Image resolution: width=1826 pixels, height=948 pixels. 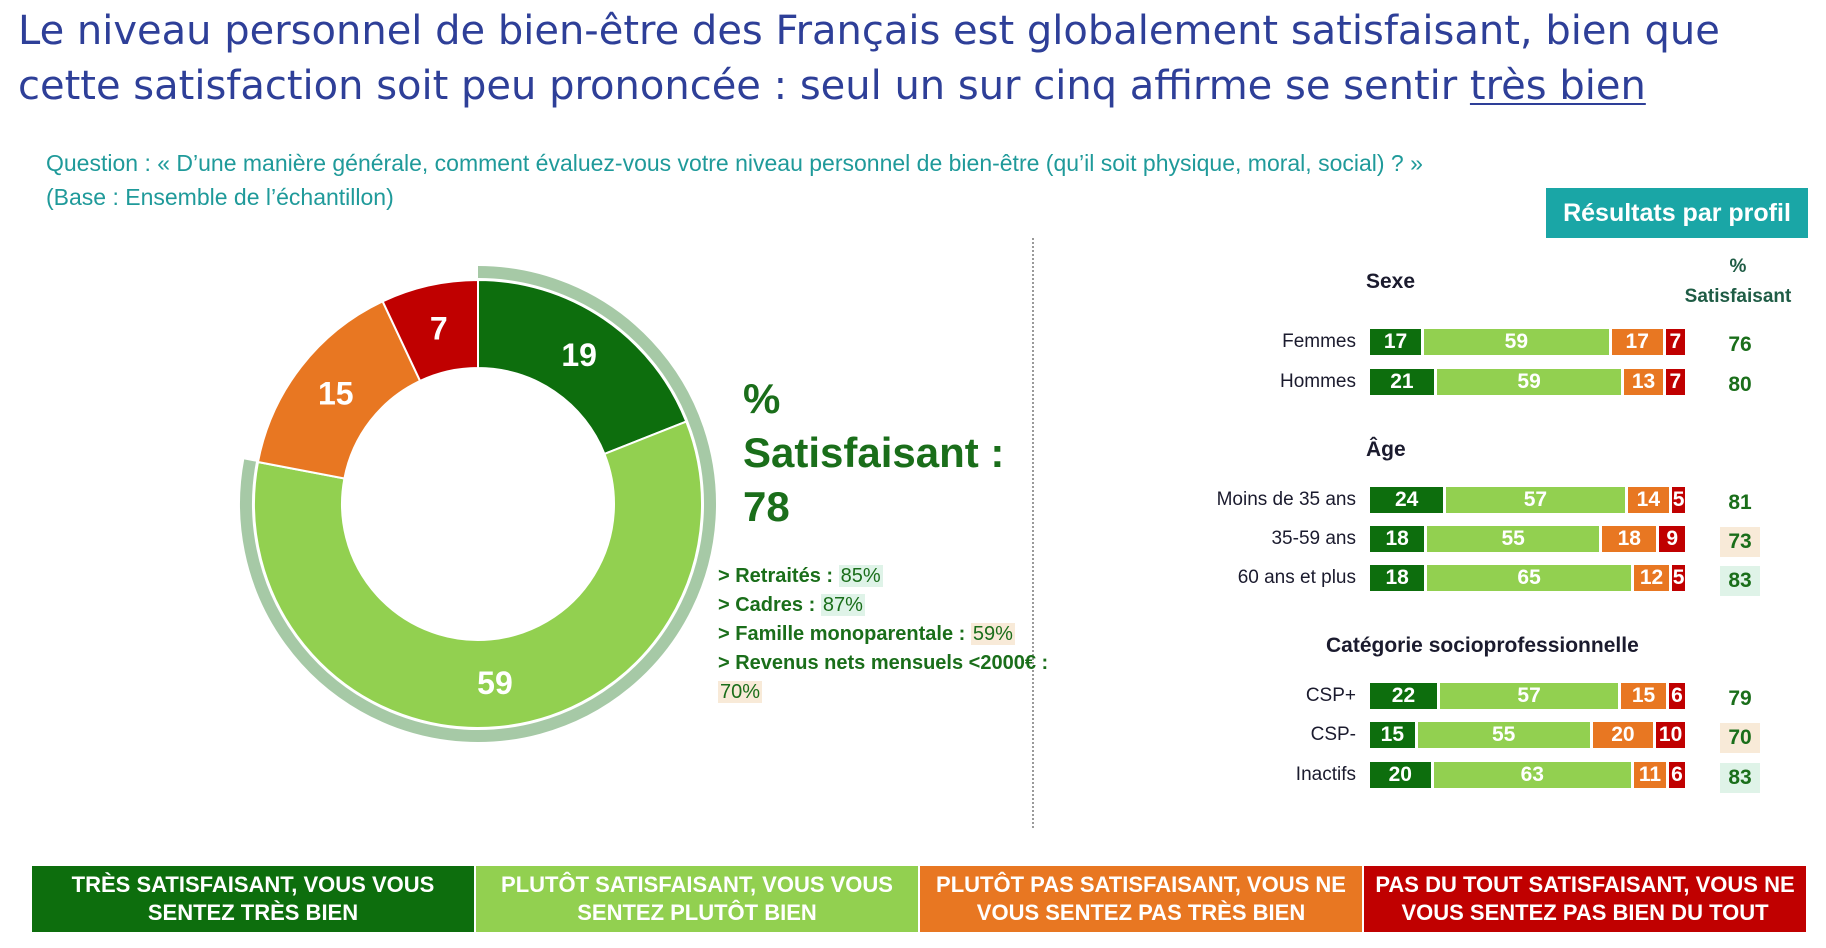 What do you see at coordinates (842, 605) in the screenshot?
I see `detail-value: 87%` at bounding box center [842, 605].